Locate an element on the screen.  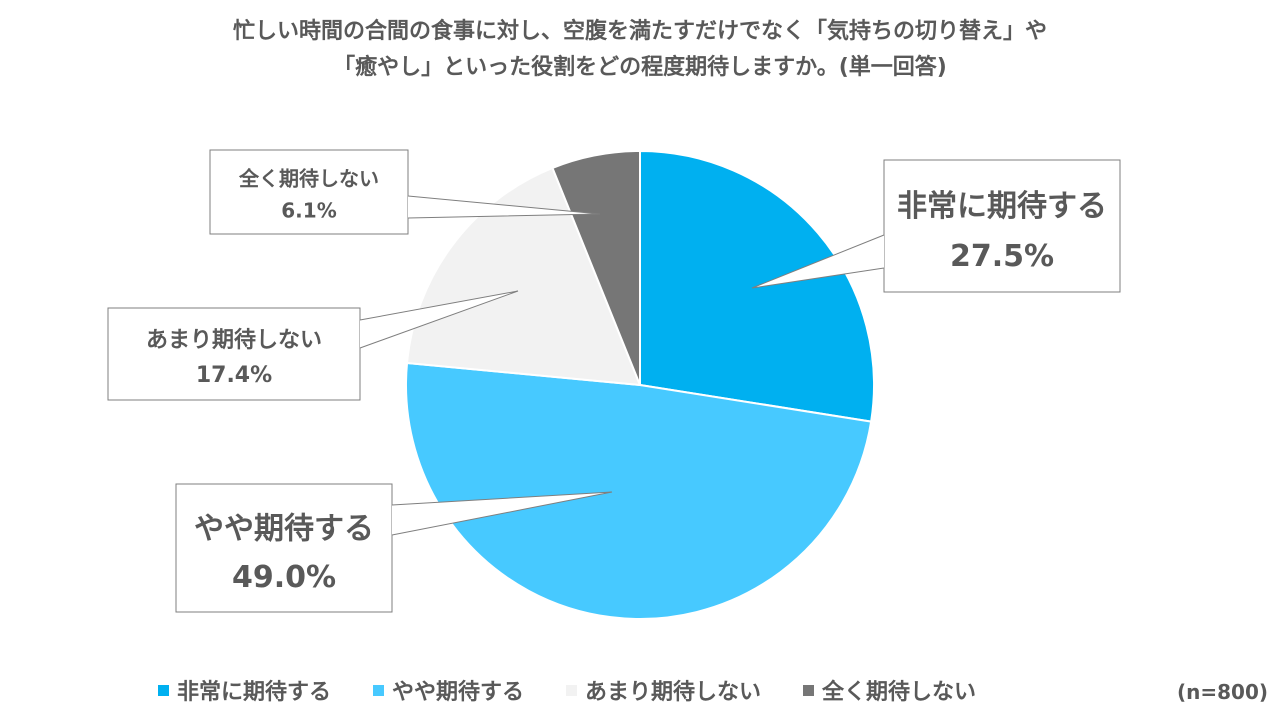
legend-item-1: 非常に期待する is located at coordinates (244, 690).